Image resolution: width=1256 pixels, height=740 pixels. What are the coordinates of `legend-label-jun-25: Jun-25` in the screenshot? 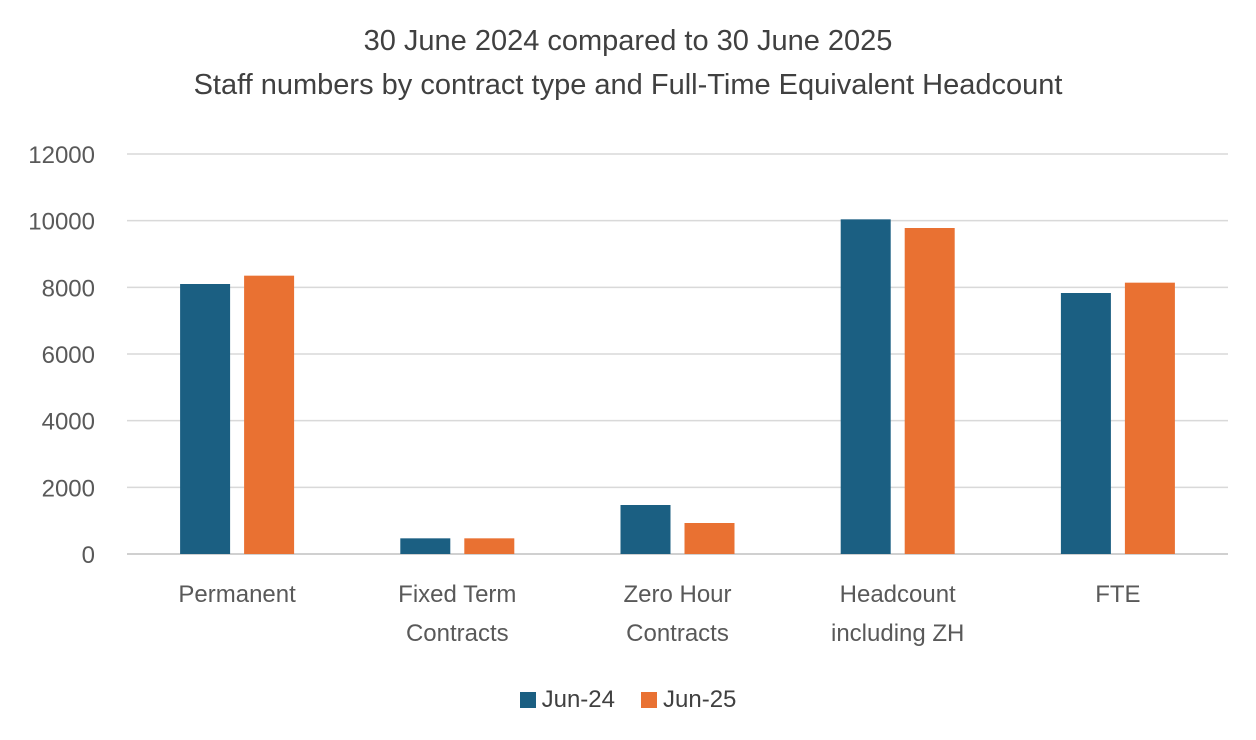 It's located at (700, 699).